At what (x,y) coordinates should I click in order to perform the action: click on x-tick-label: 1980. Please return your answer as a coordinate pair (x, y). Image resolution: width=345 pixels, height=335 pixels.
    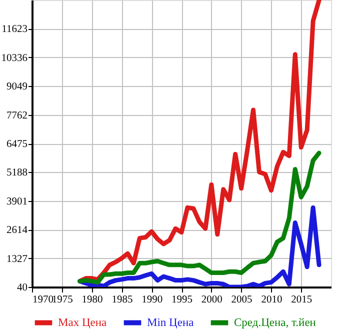
    Looking at the image, I should click on (92, 300).